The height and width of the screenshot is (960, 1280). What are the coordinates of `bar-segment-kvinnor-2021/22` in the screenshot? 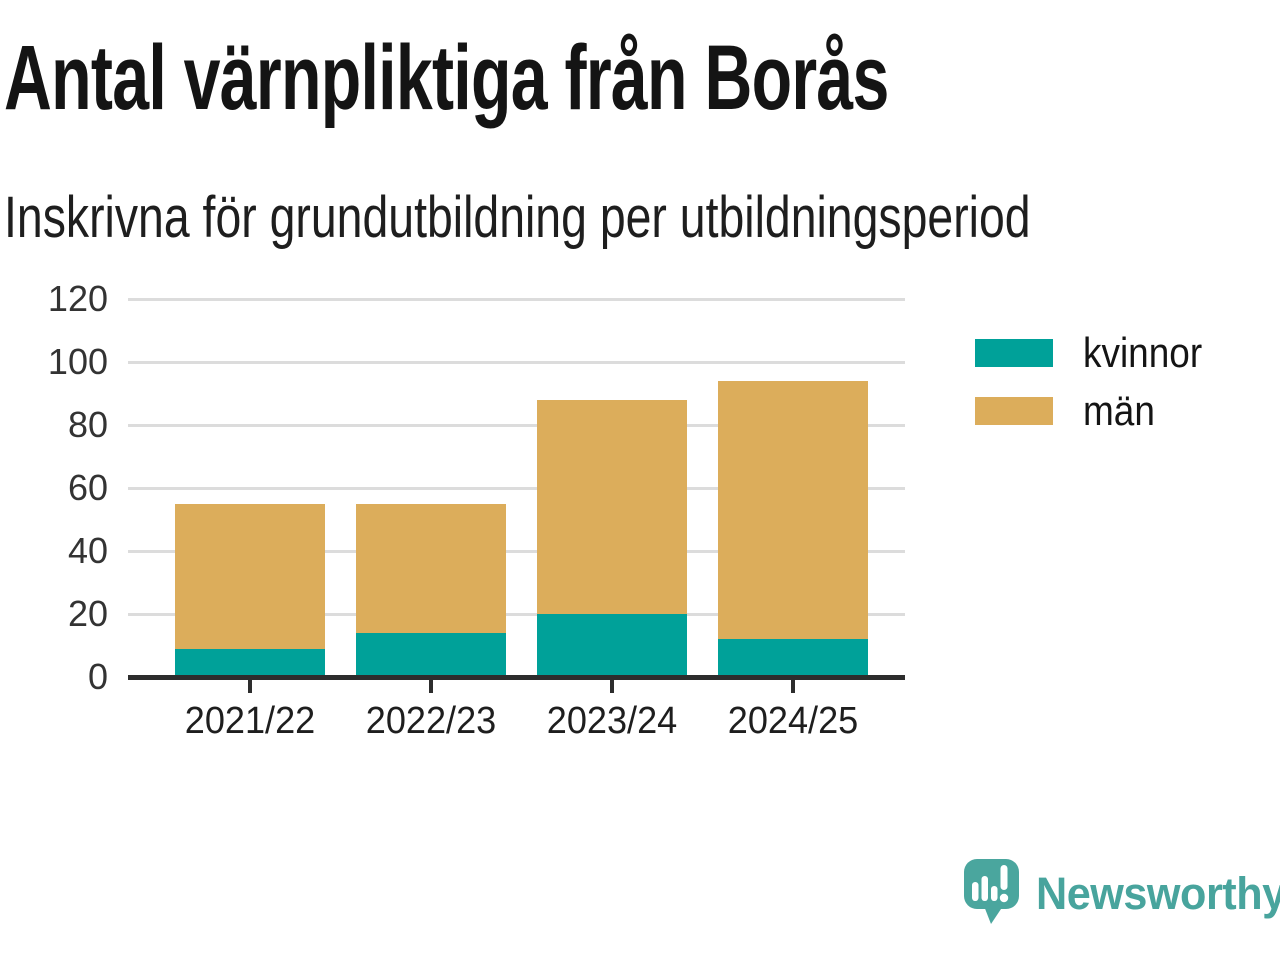 It's located at (250, 662).